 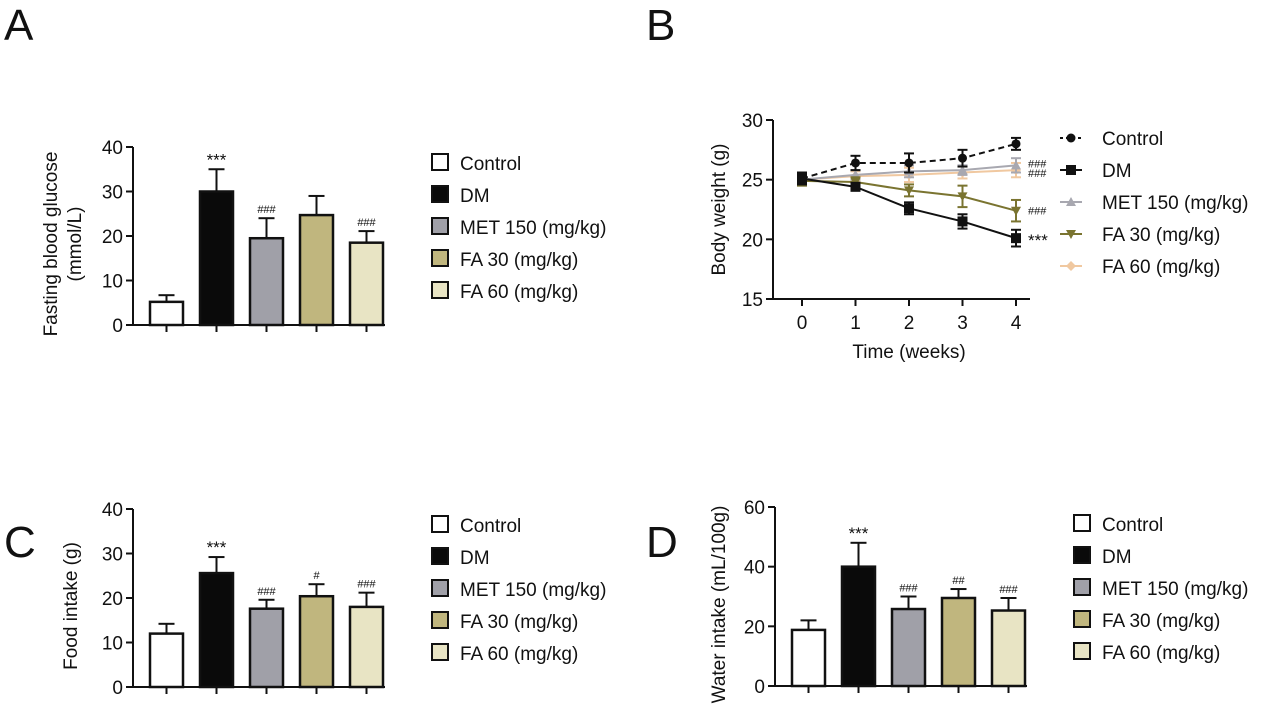 I want to click on x-axis-label: Time (weeks), so click(x=908, y=352).